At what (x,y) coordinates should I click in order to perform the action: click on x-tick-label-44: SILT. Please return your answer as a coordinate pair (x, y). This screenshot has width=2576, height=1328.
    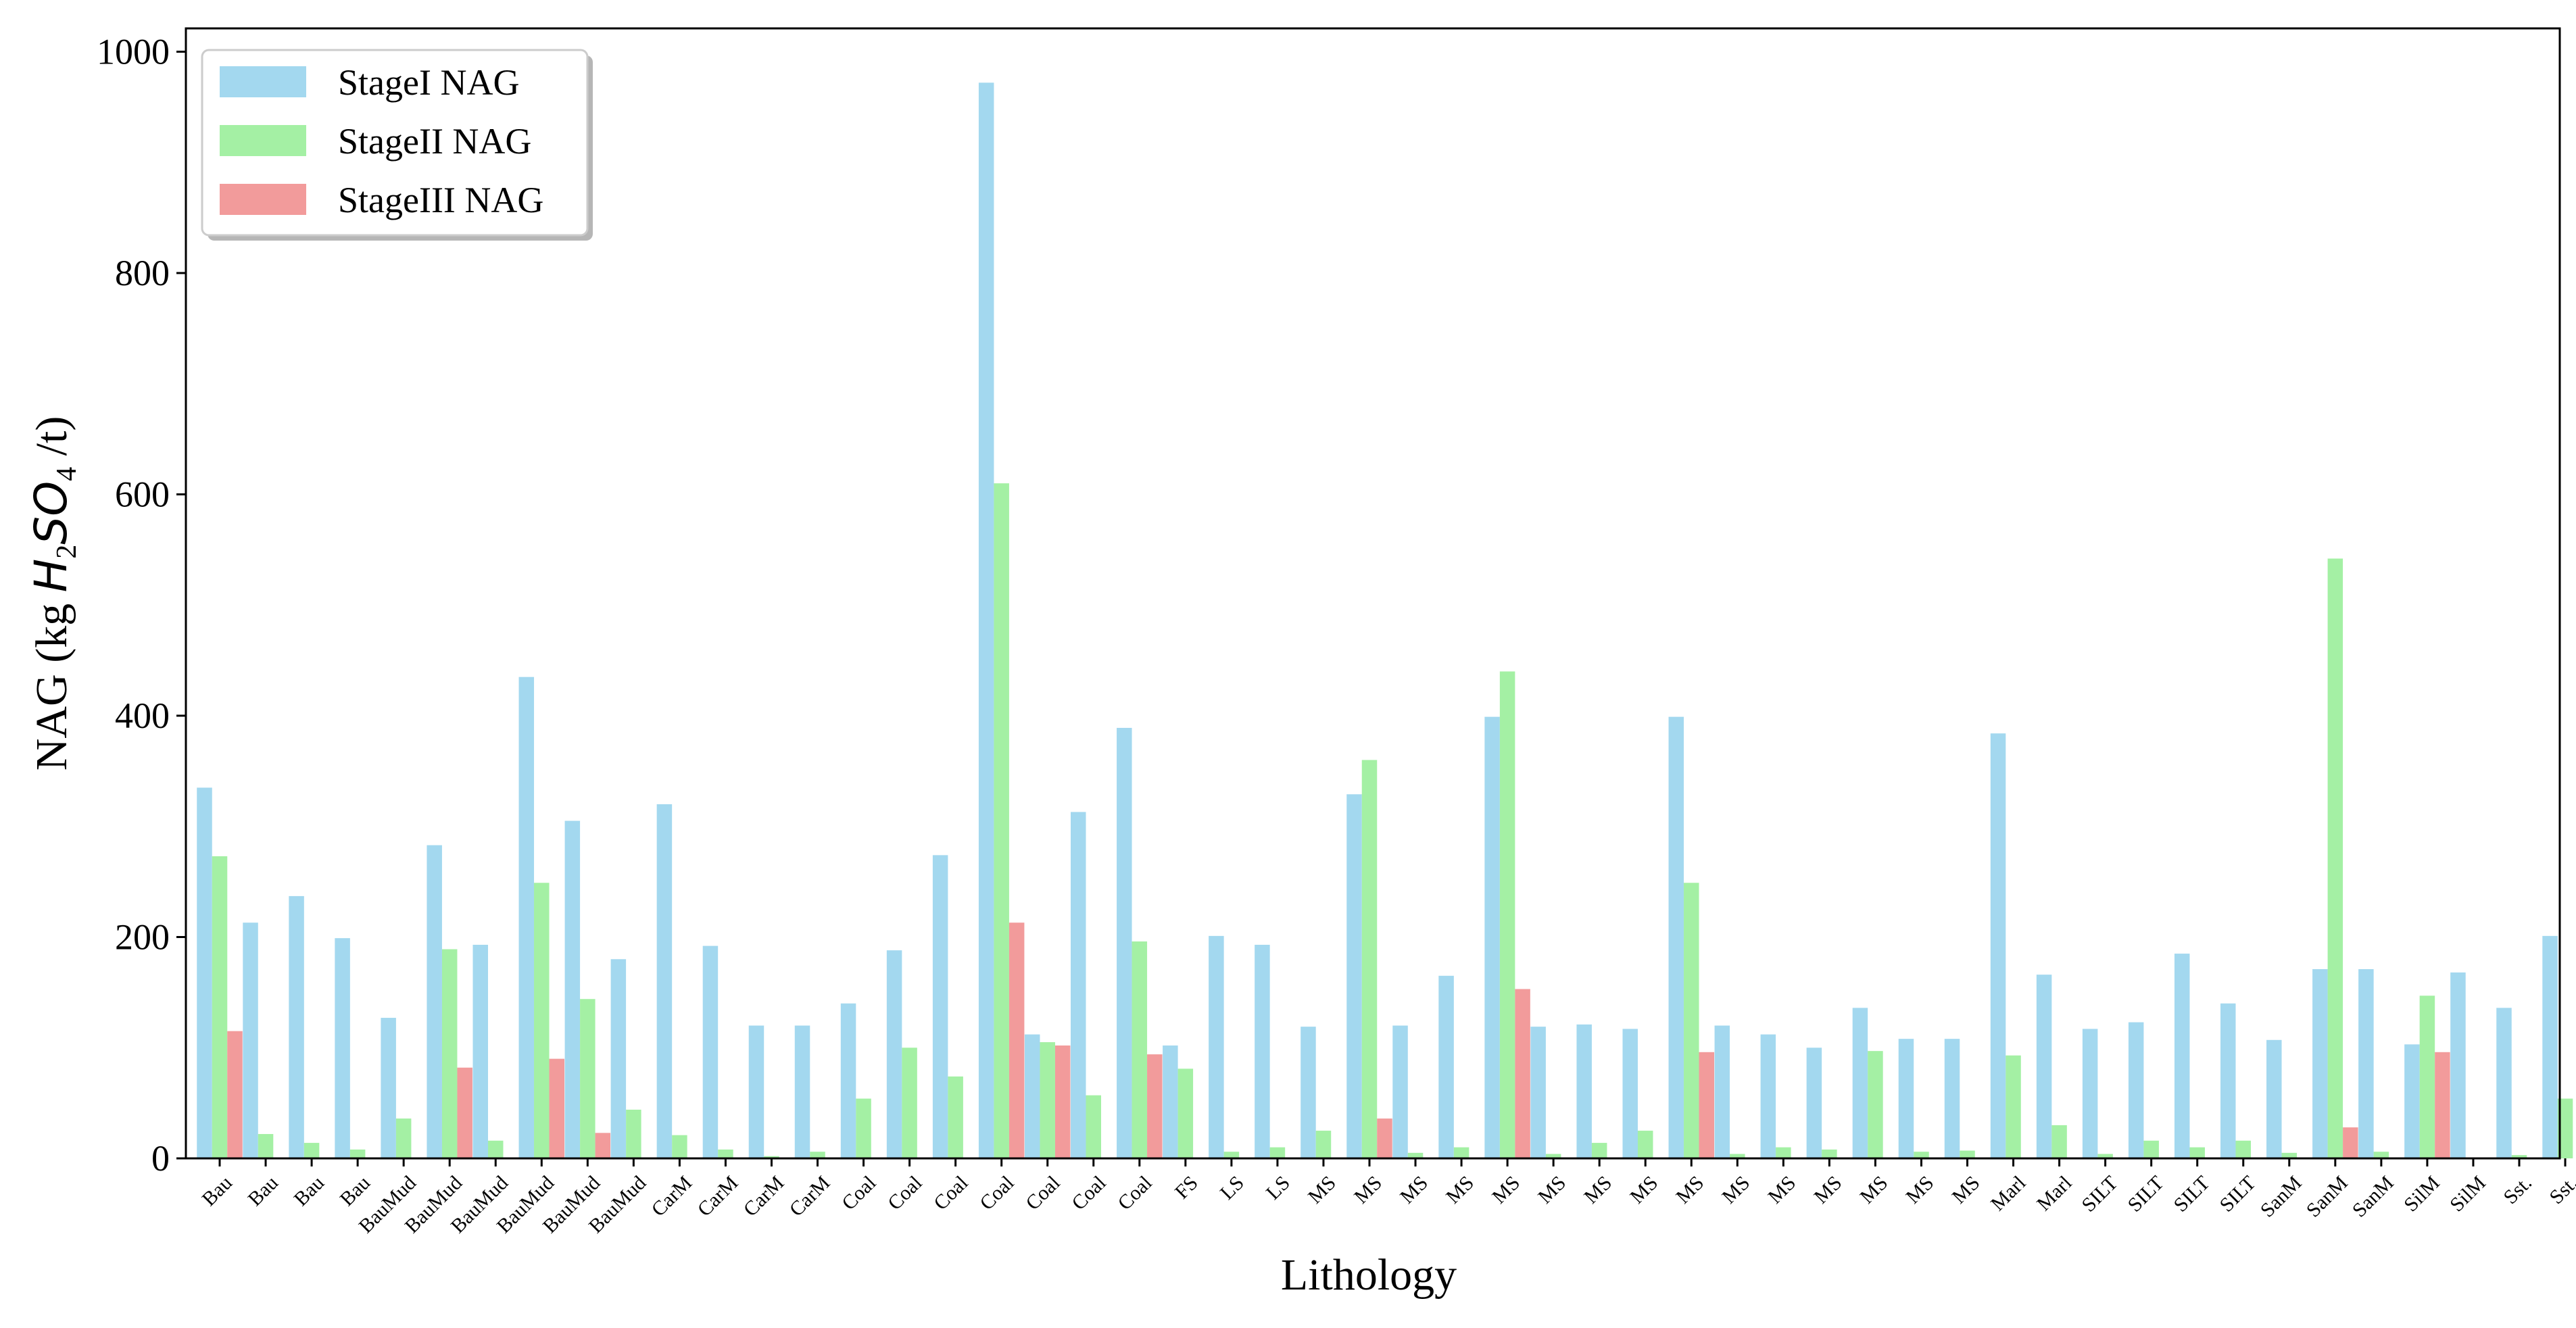
    Looking at the image, I should click on (2238, 1194).